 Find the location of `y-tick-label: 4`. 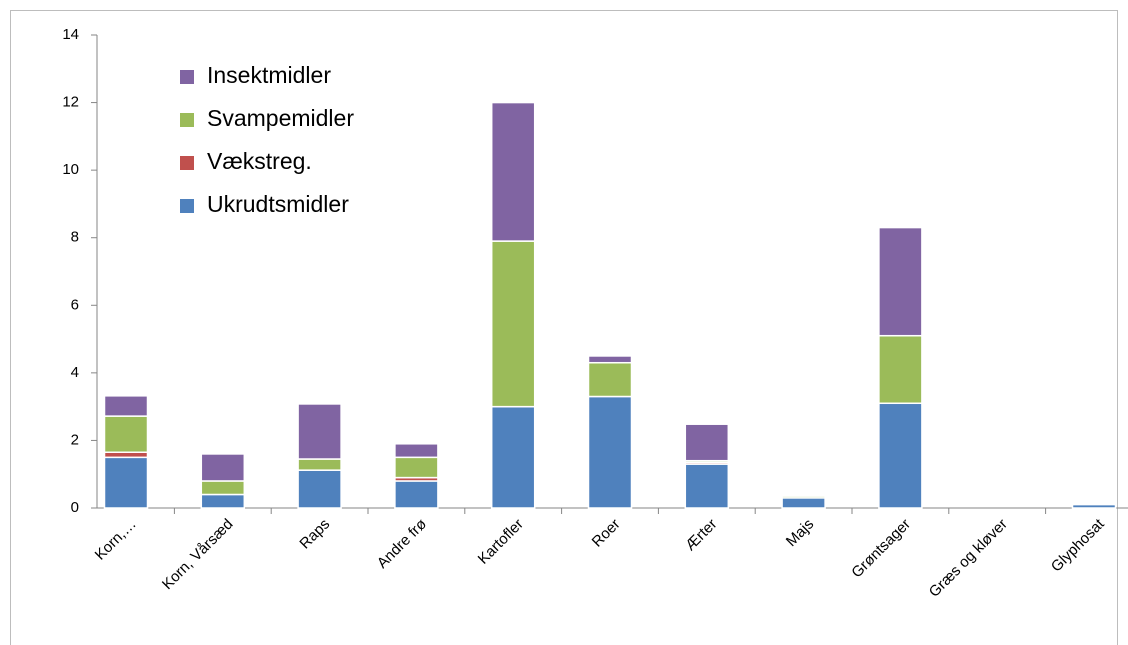

y-tick-label: 4 is located at coordinates (75, 372).